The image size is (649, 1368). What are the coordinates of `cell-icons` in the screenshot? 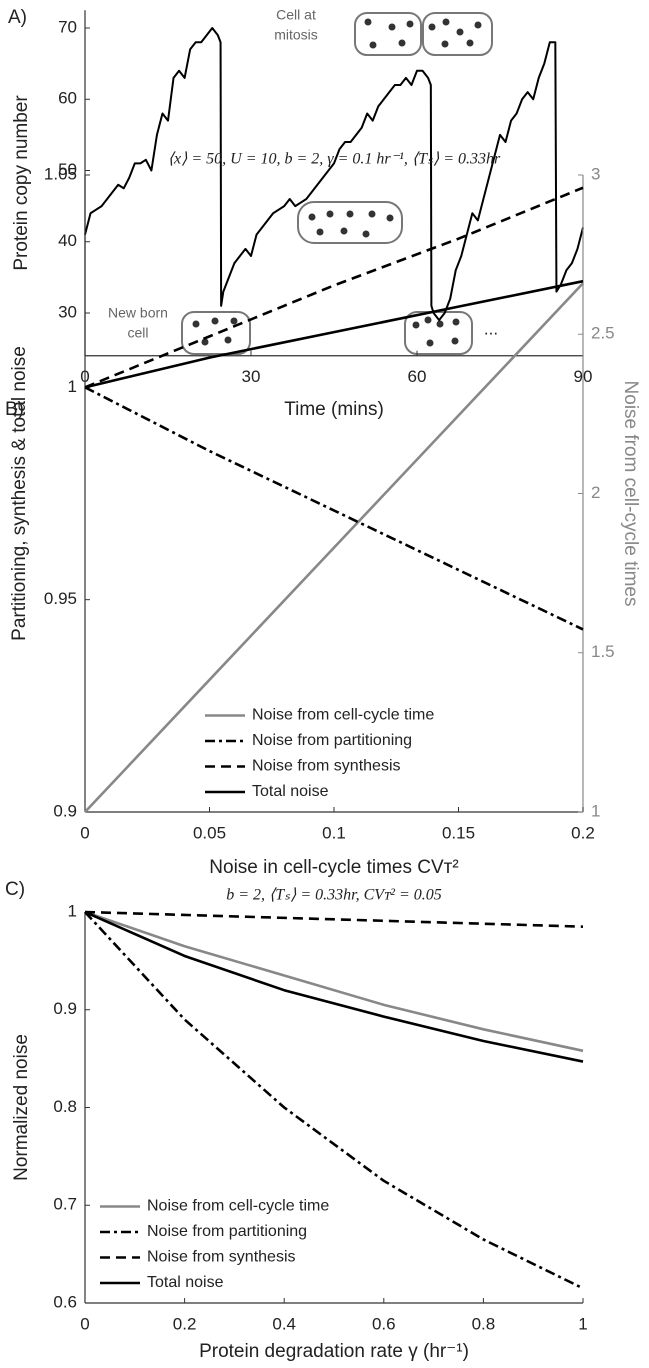 It's located at (337, 183).